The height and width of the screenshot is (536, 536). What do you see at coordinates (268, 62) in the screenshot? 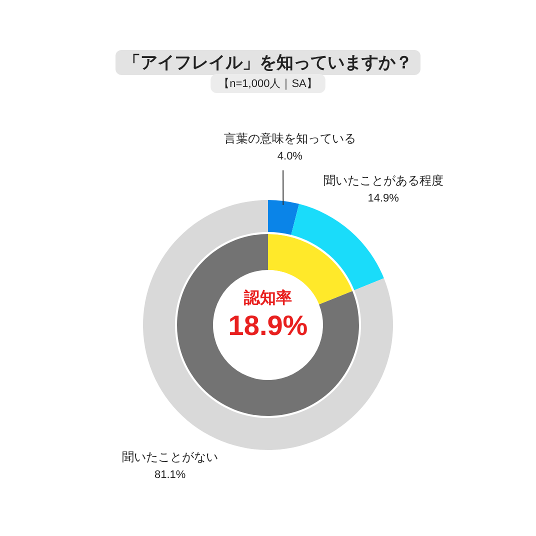
I see `chart-title: 「アイフレイル」を知っていますか？` at bounding box center [268, 62].